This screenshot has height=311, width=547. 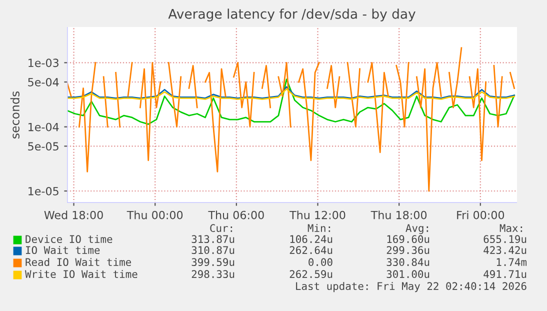 What do you see at coordinates (411, 287) in the screenshot?
I see `text: Last update: Fri May 22 02:40:14 2026` at bounding box center [411, 287].